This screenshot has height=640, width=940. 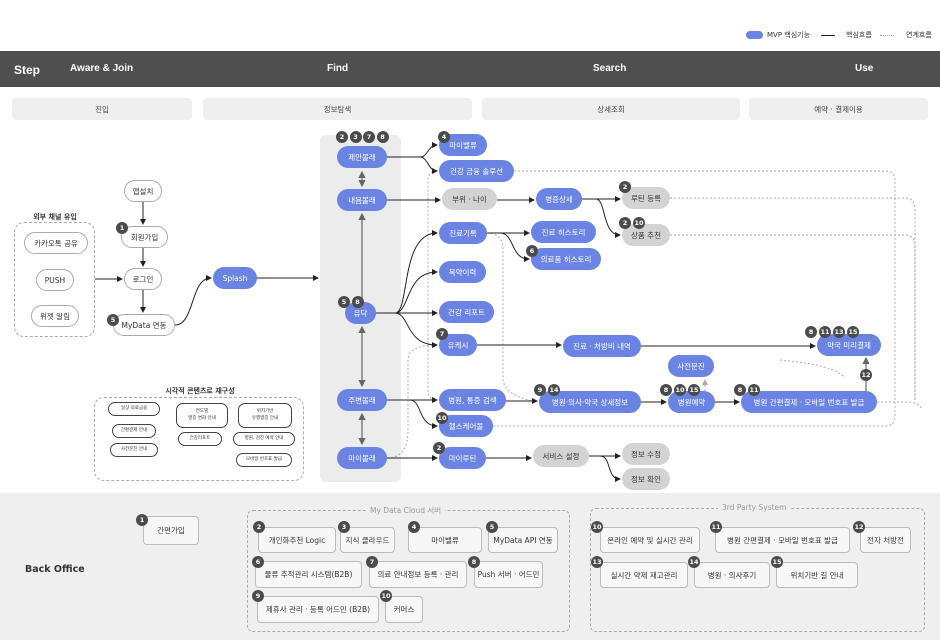 What do you see at coordinates (144, 325) in the screenshot?
I see `node-mydata: MyData 연동` at bounding box center [144, 325].